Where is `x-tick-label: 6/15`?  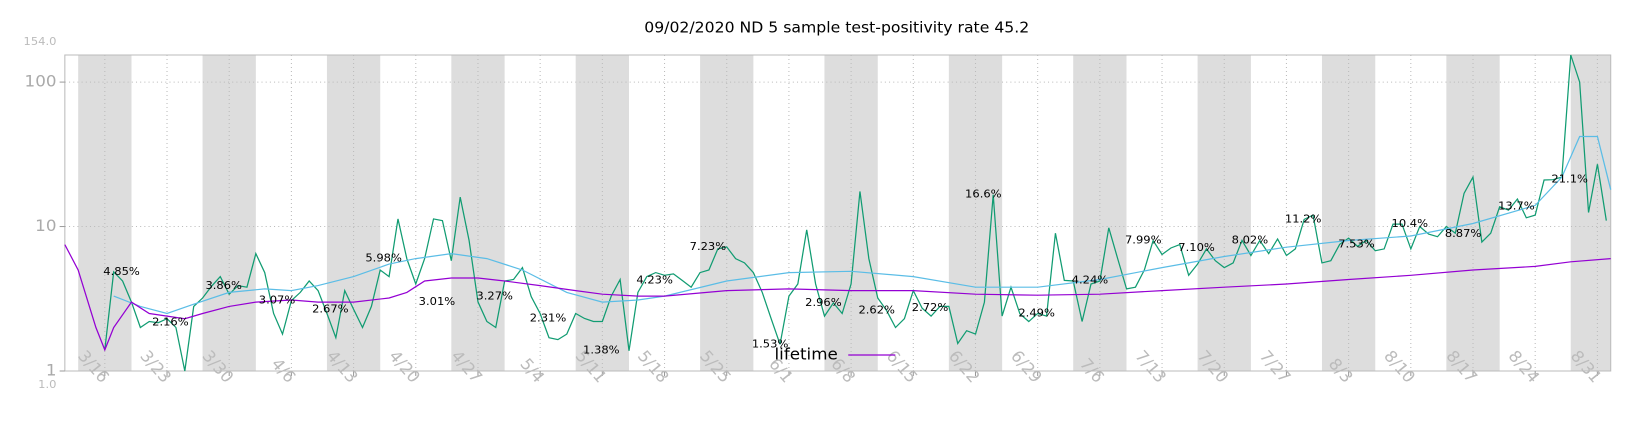 x-tick-label: 6/15 is located at coordinates (901, 366).